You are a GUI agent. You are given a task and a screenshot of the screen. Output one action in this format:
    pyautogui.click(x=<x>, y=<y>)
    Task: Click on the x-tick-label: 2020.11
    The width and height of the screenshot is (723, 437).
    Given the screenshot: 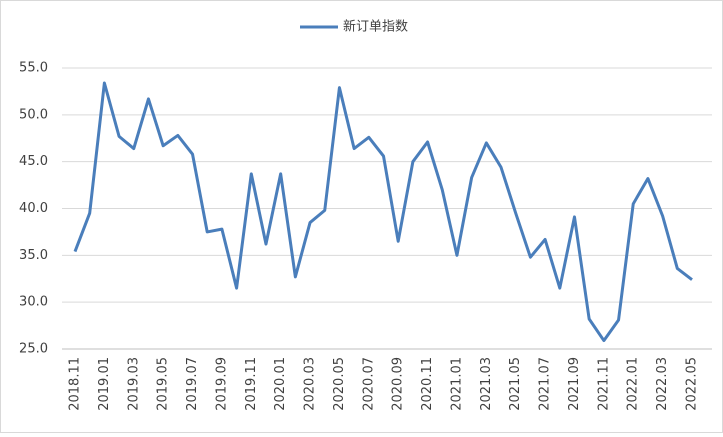 What is the action you would take?
    pyautogui.click(x=427, y=384)
    